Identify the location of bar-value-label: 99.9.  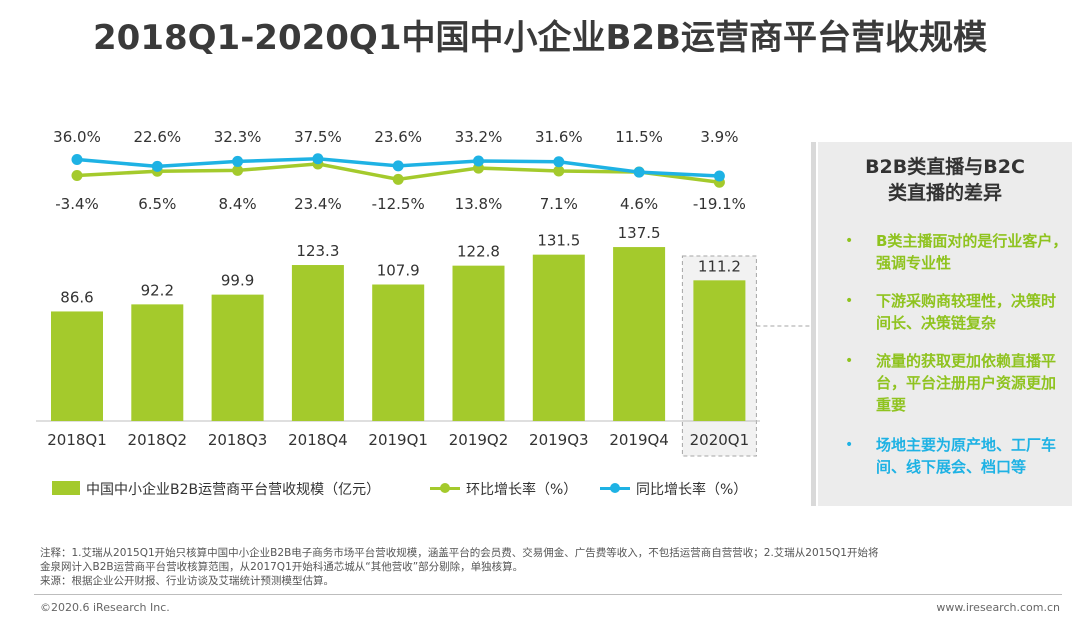
(237, 281).